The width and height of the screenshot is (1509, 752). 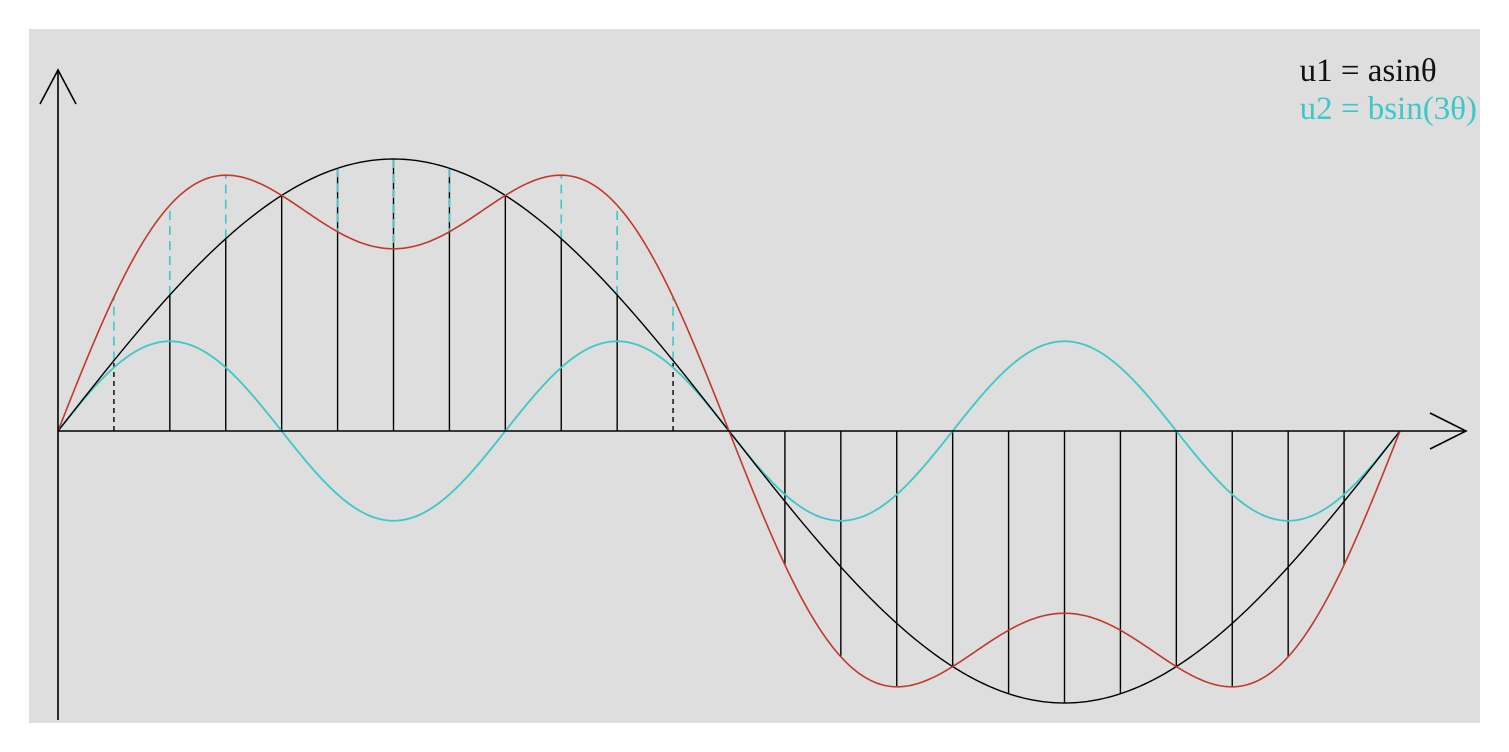 What do you see at coordinates (1388, 109) in the screenshot?
I see `legend-u2: u2 = bsin(3θ)` at bounding box center [1388, 109].